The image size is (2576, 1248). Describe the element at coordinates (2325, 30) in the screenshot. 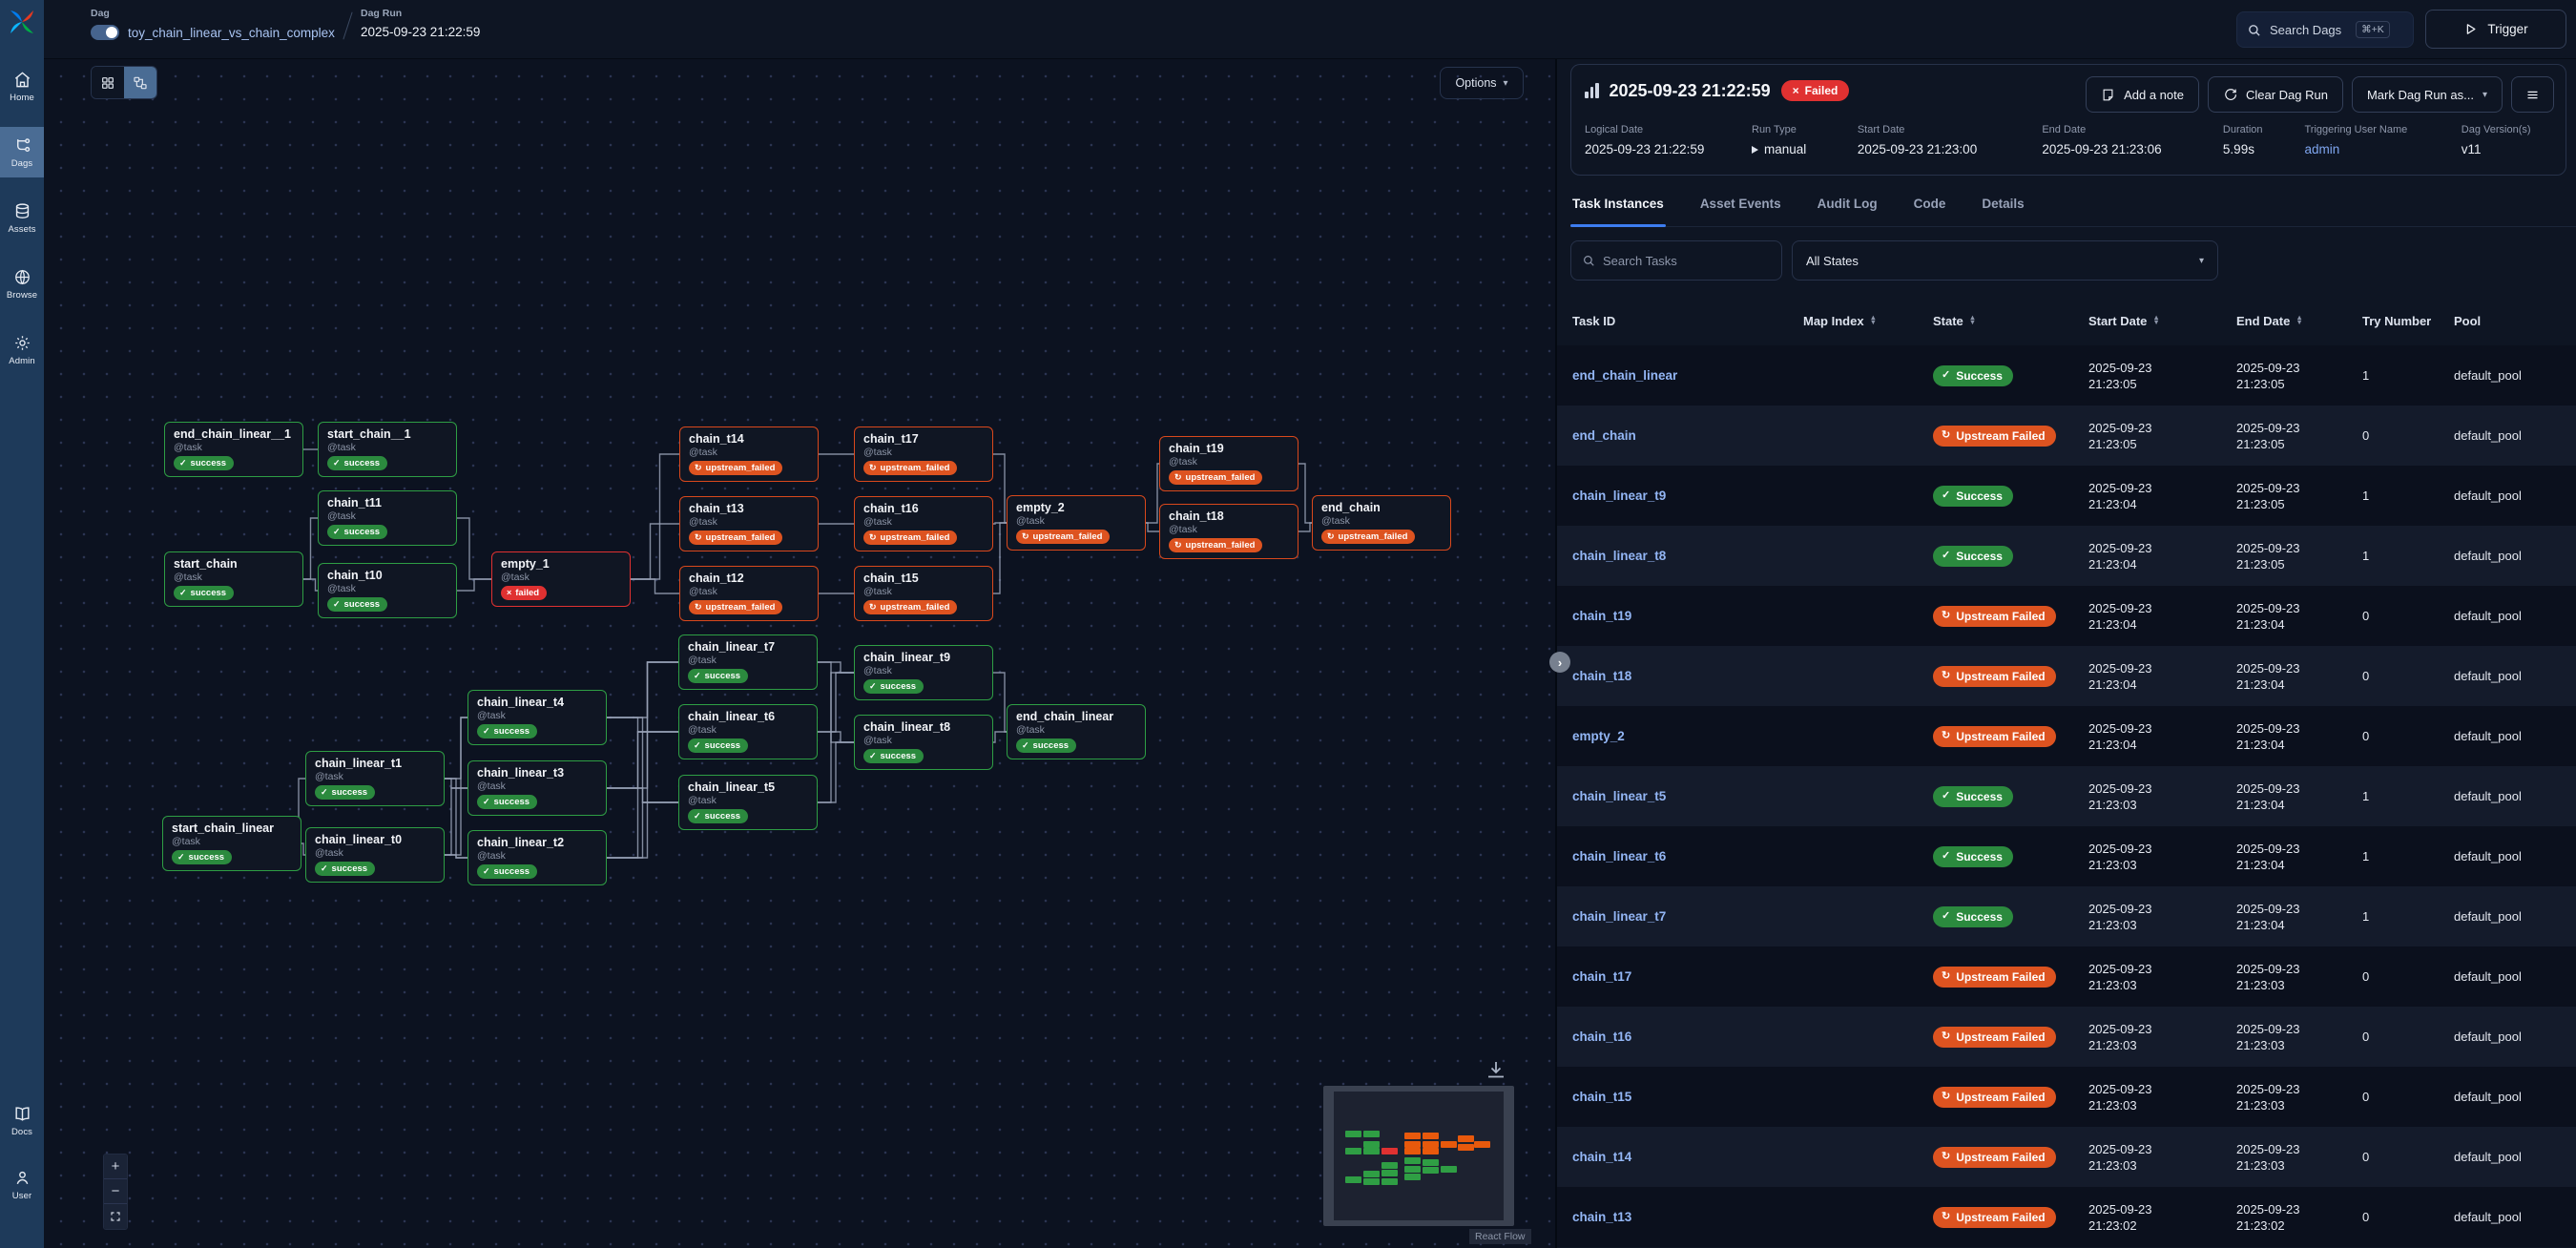

I see `search-dags-button: Search Dags ⌘+K` at that location.